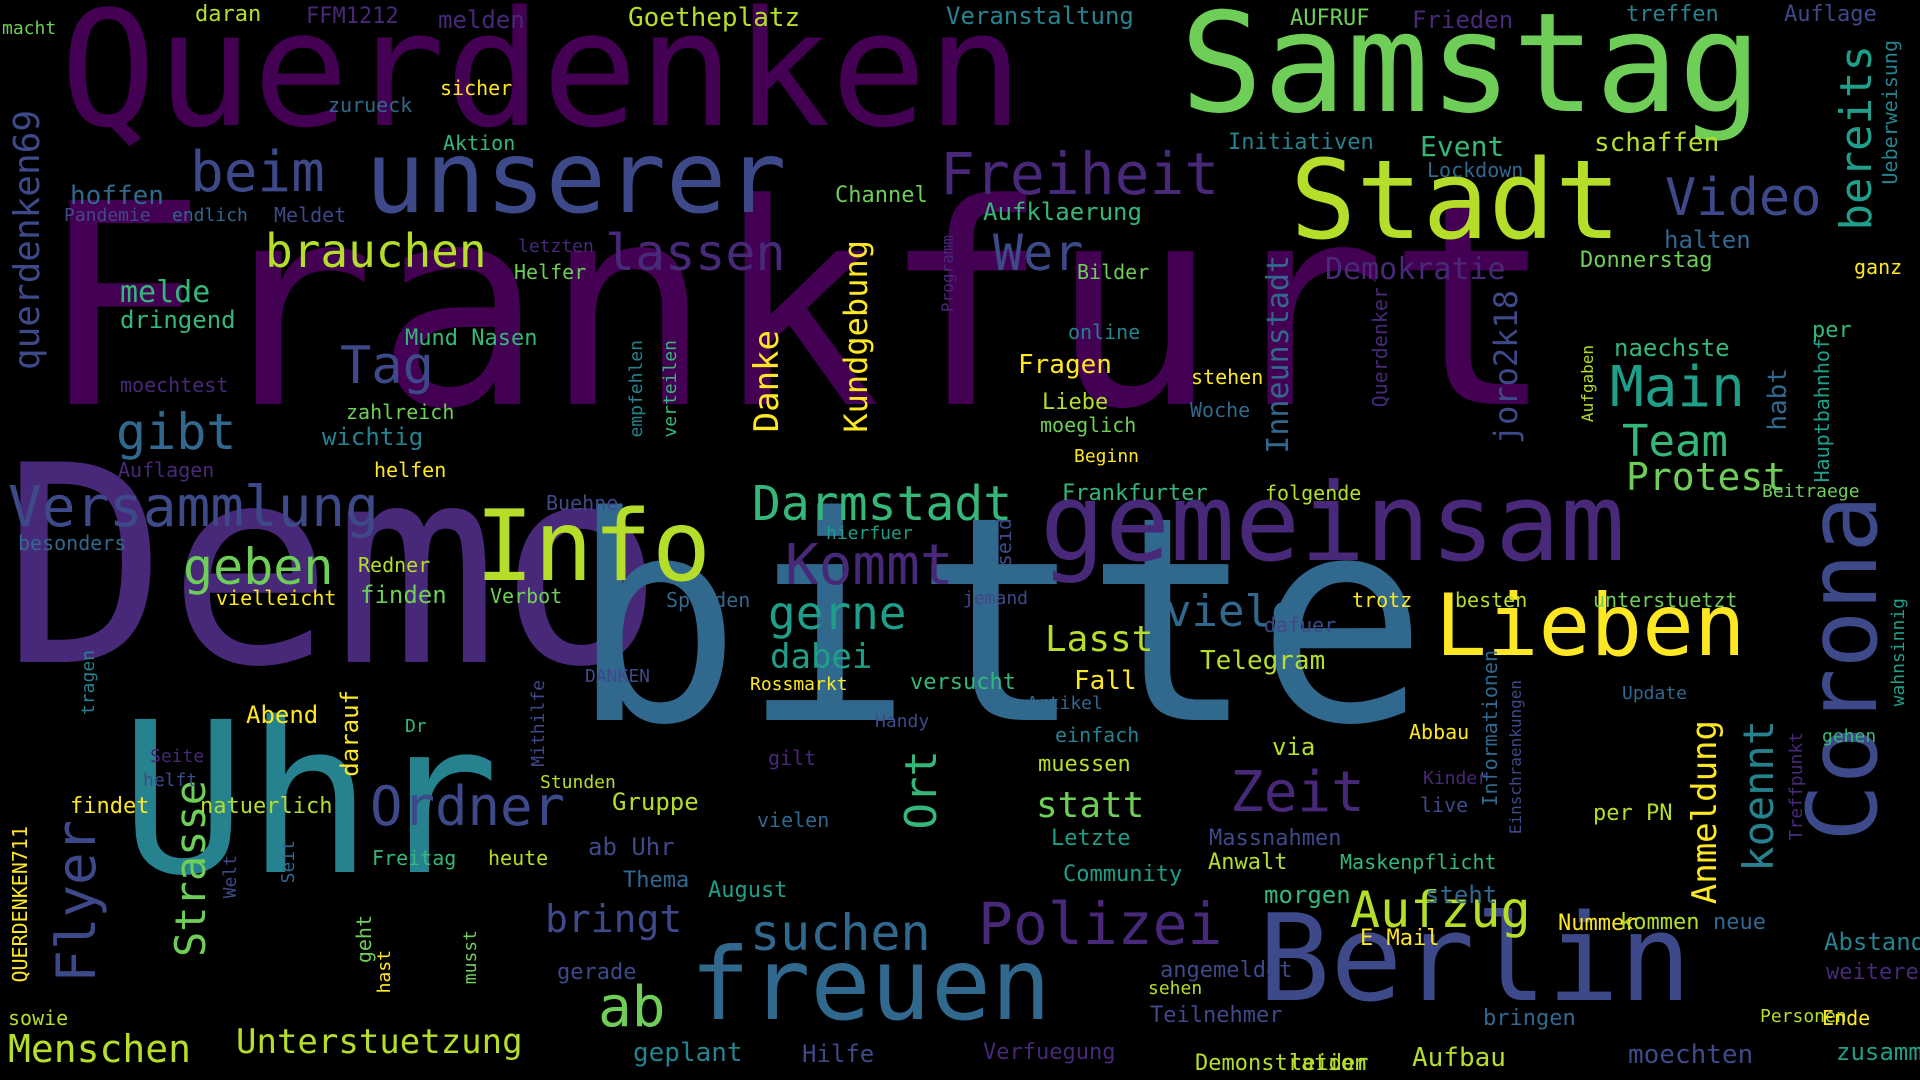  I want to click on word: AUFRUF, so click(1330, 18).